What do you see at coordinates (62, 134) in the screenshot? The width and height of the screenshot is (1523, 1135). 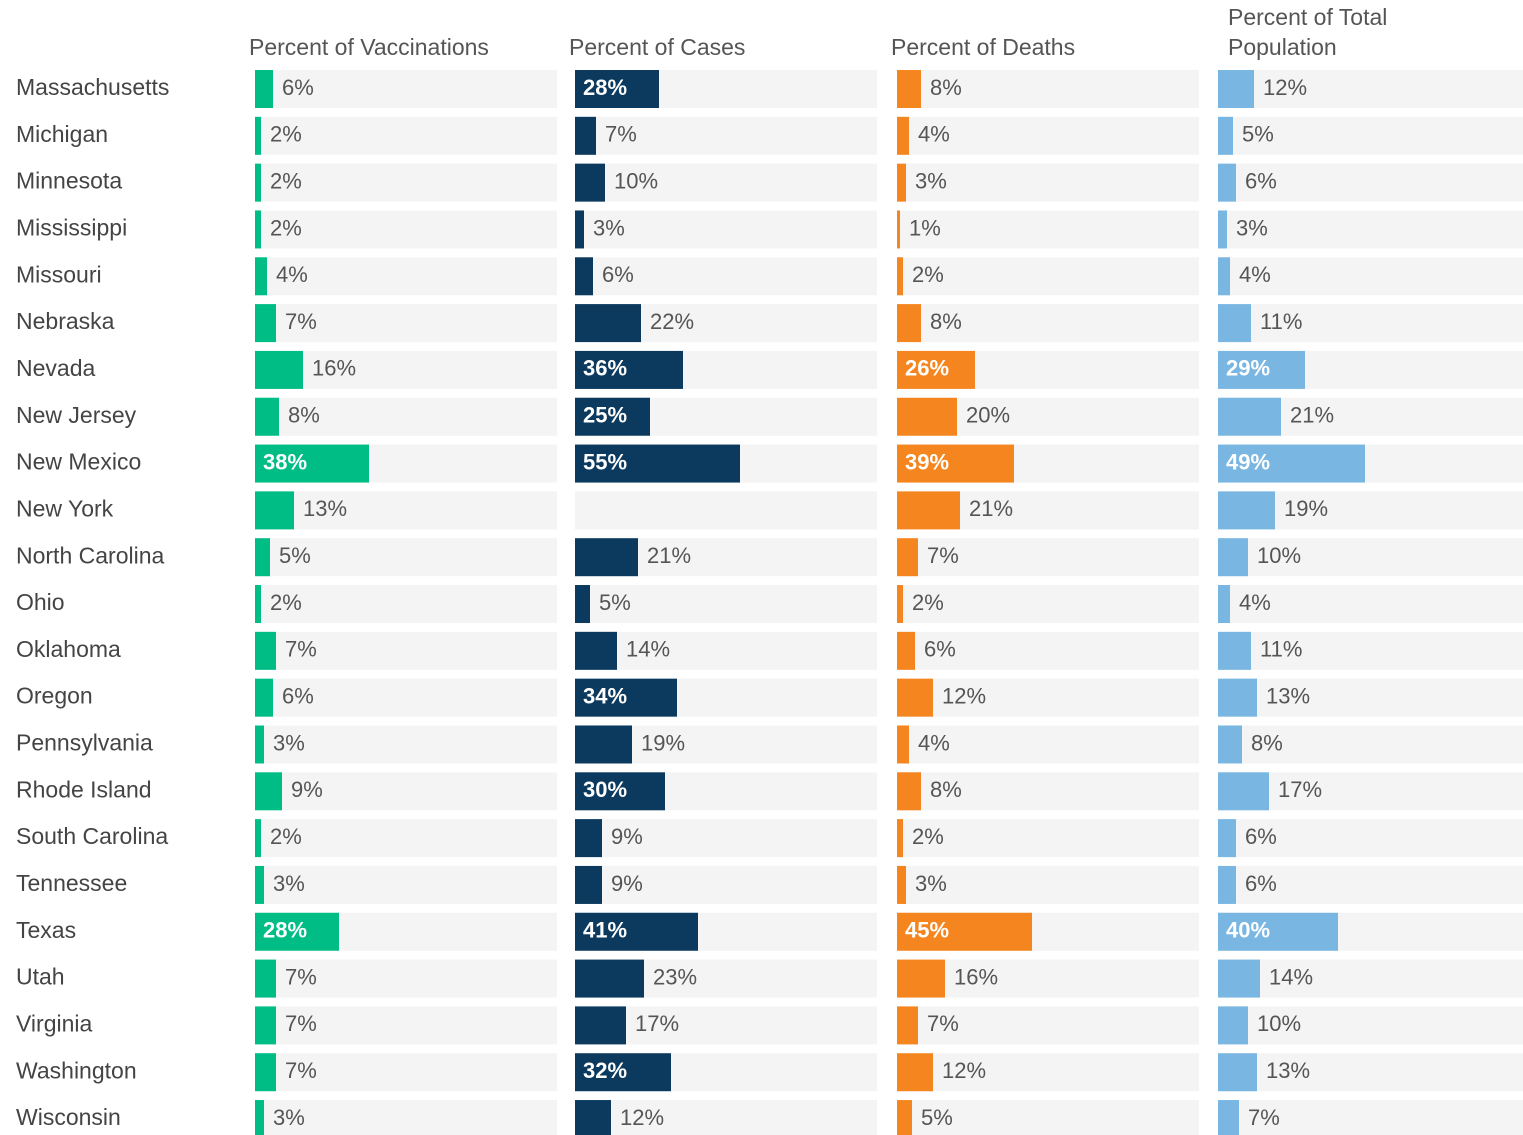 I see `category-label: Michigan` at bounding box center [62, 134].